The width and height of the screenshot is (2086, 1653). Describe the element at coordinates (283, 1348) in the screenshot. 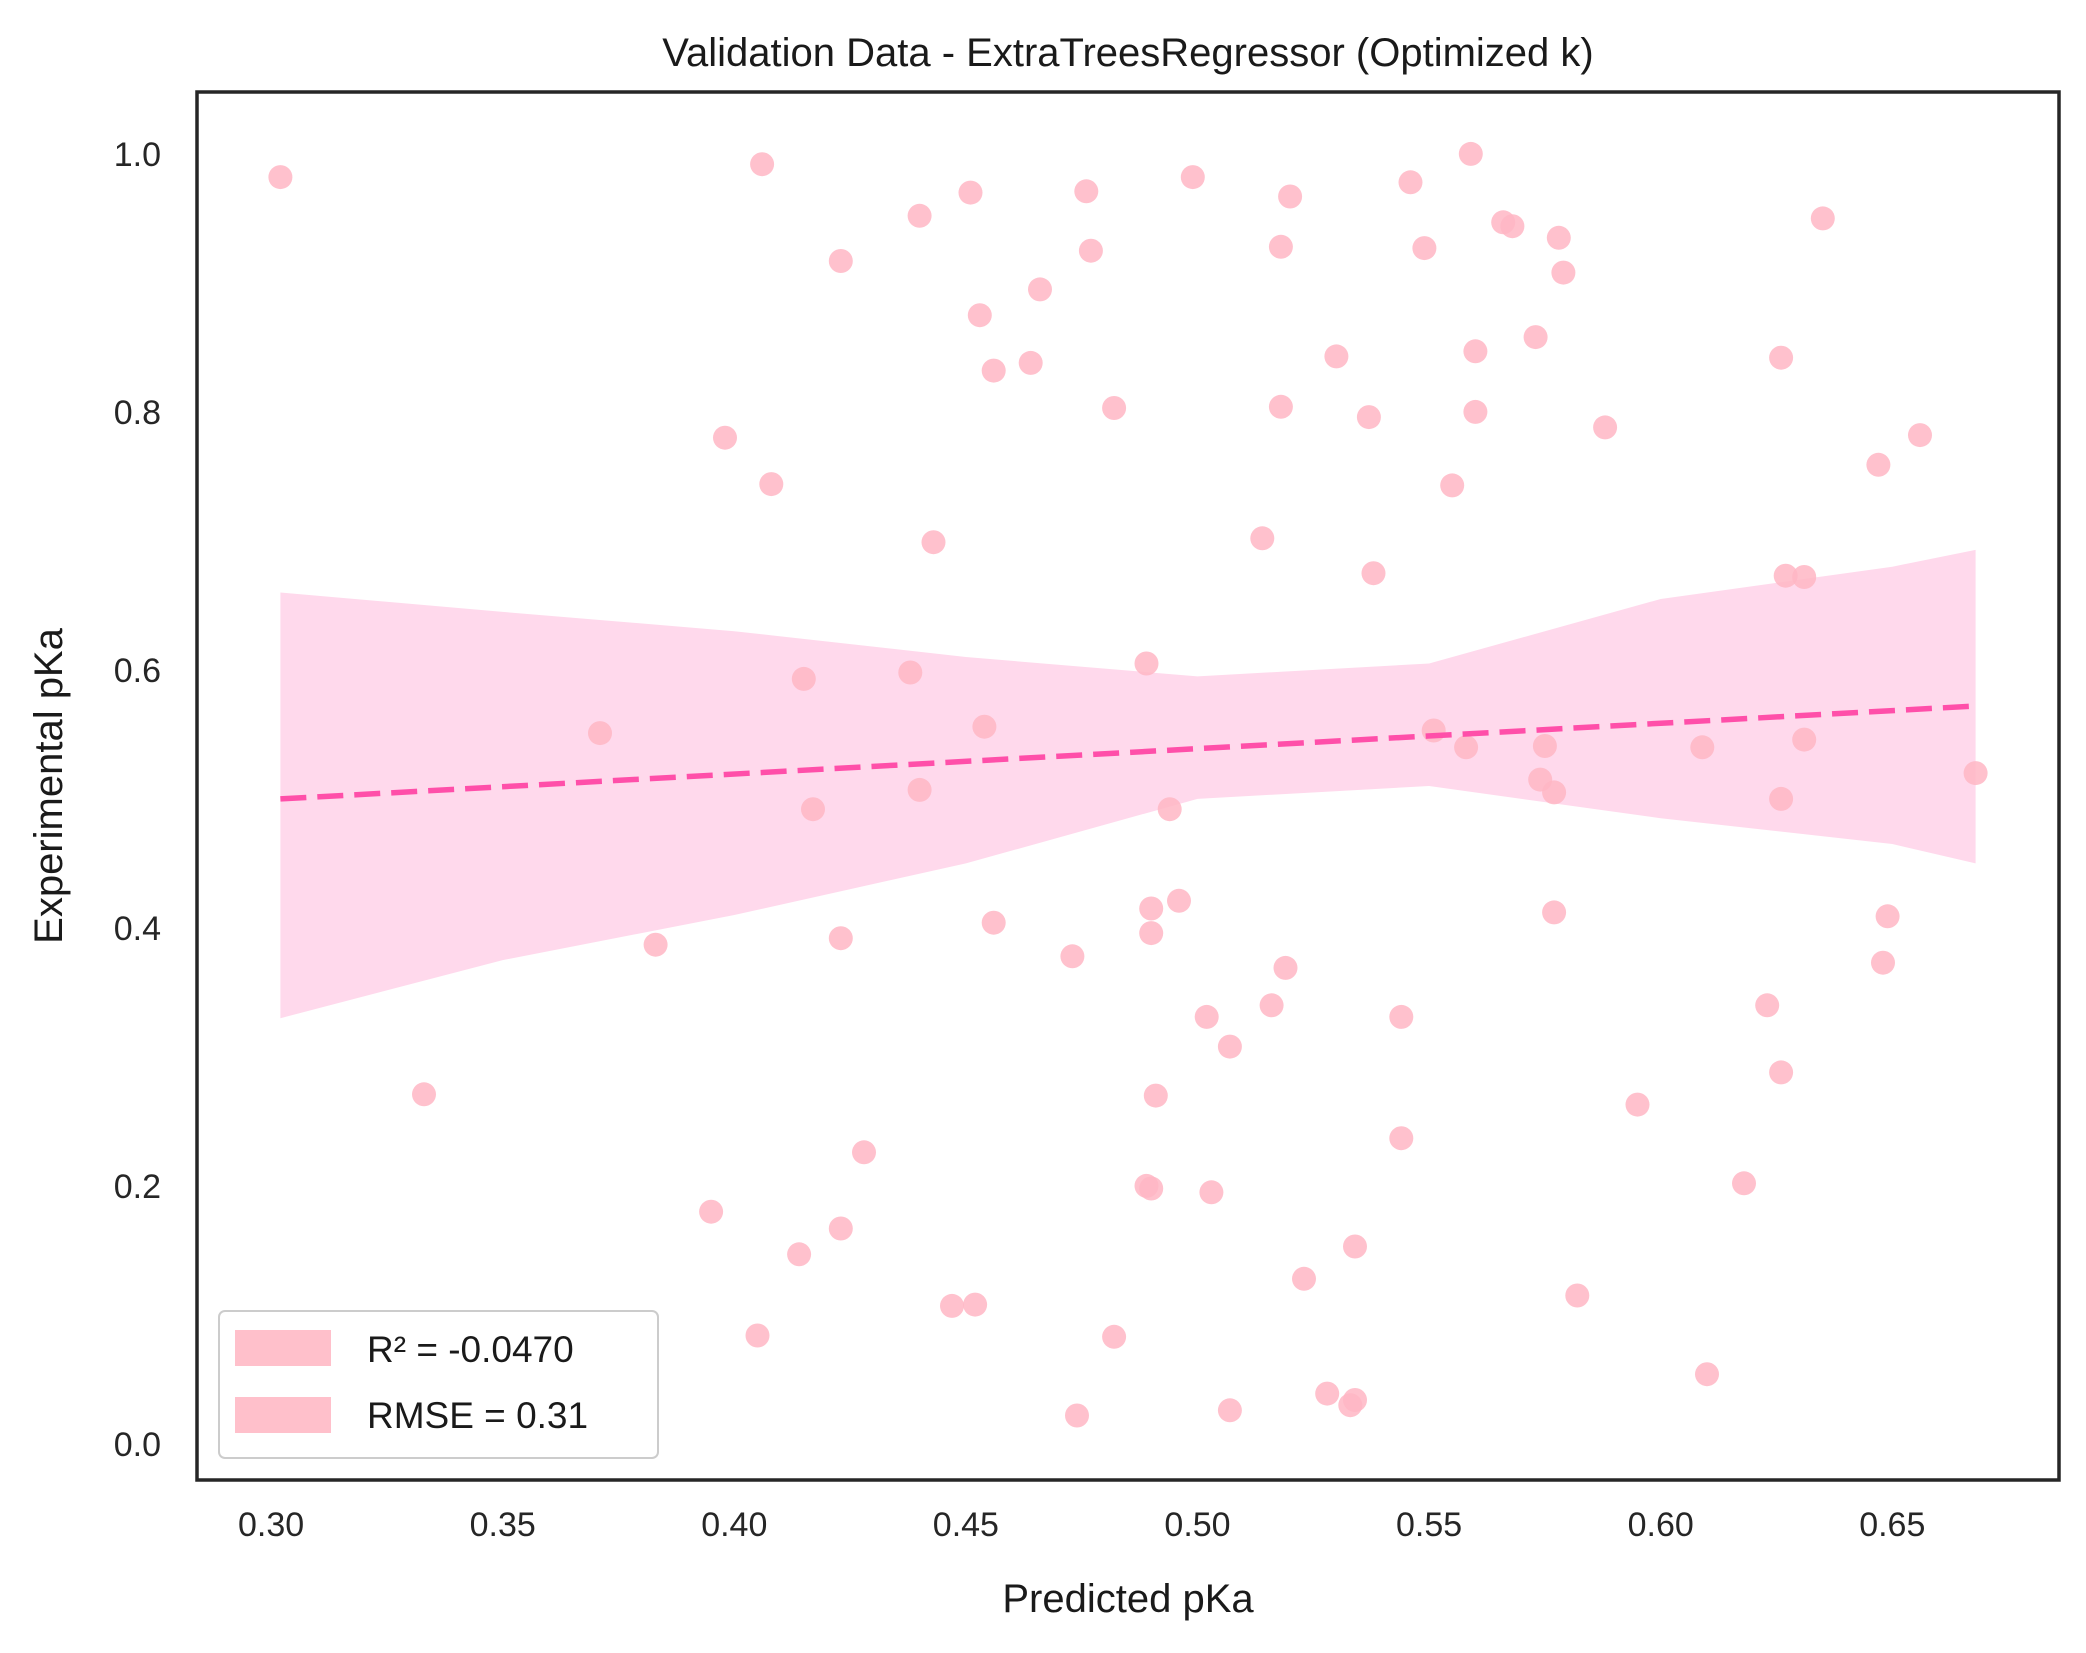

I see `legend-patch-r2` at that location.